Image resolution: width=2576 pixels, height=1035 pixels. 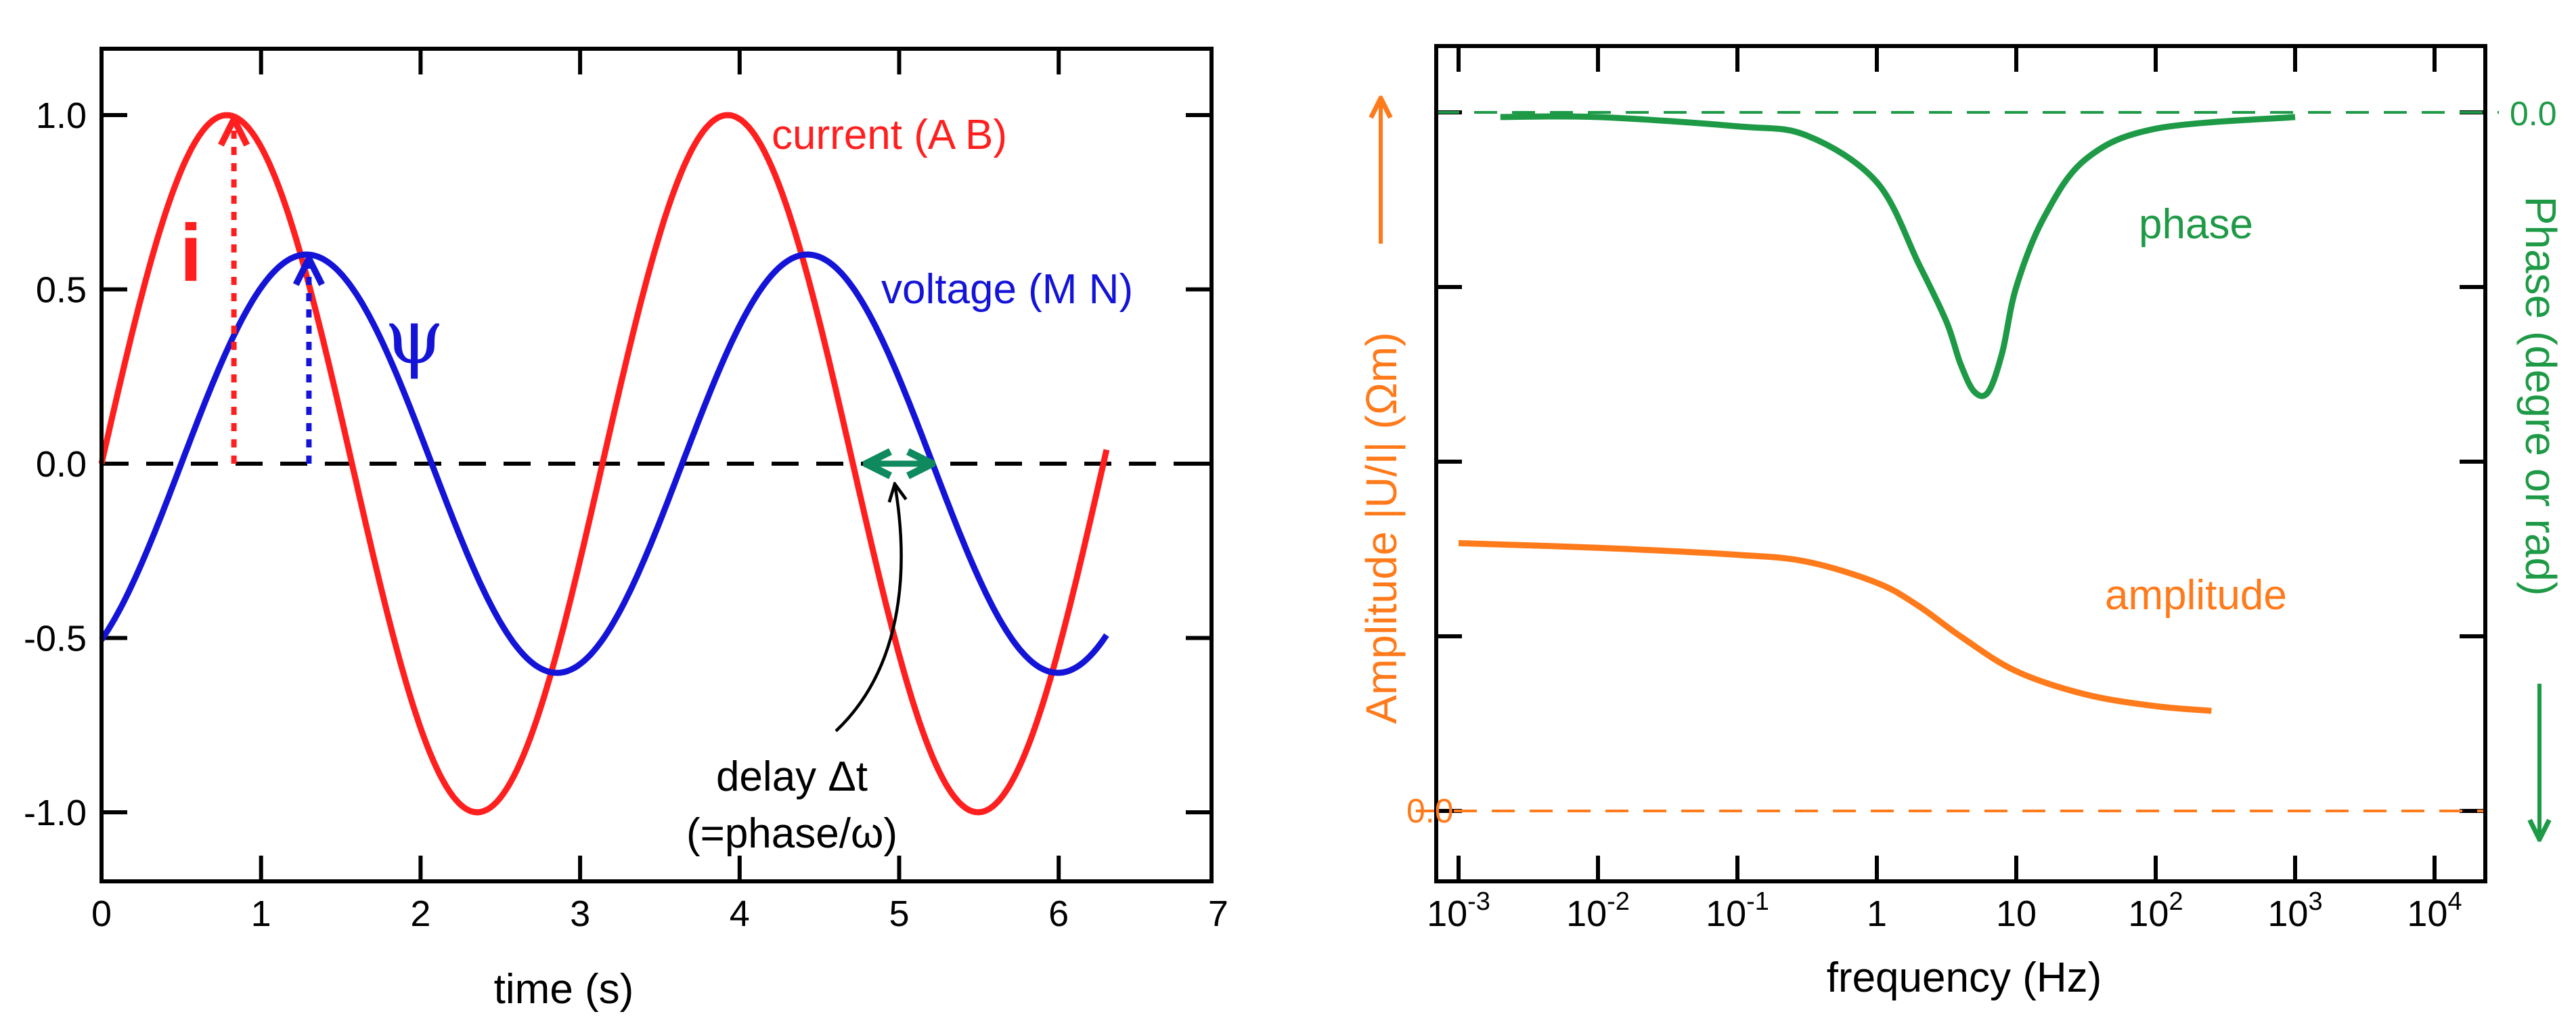 I want to click on right-x-axis-title: frequency (Hz), so click(x=1964, y=978).